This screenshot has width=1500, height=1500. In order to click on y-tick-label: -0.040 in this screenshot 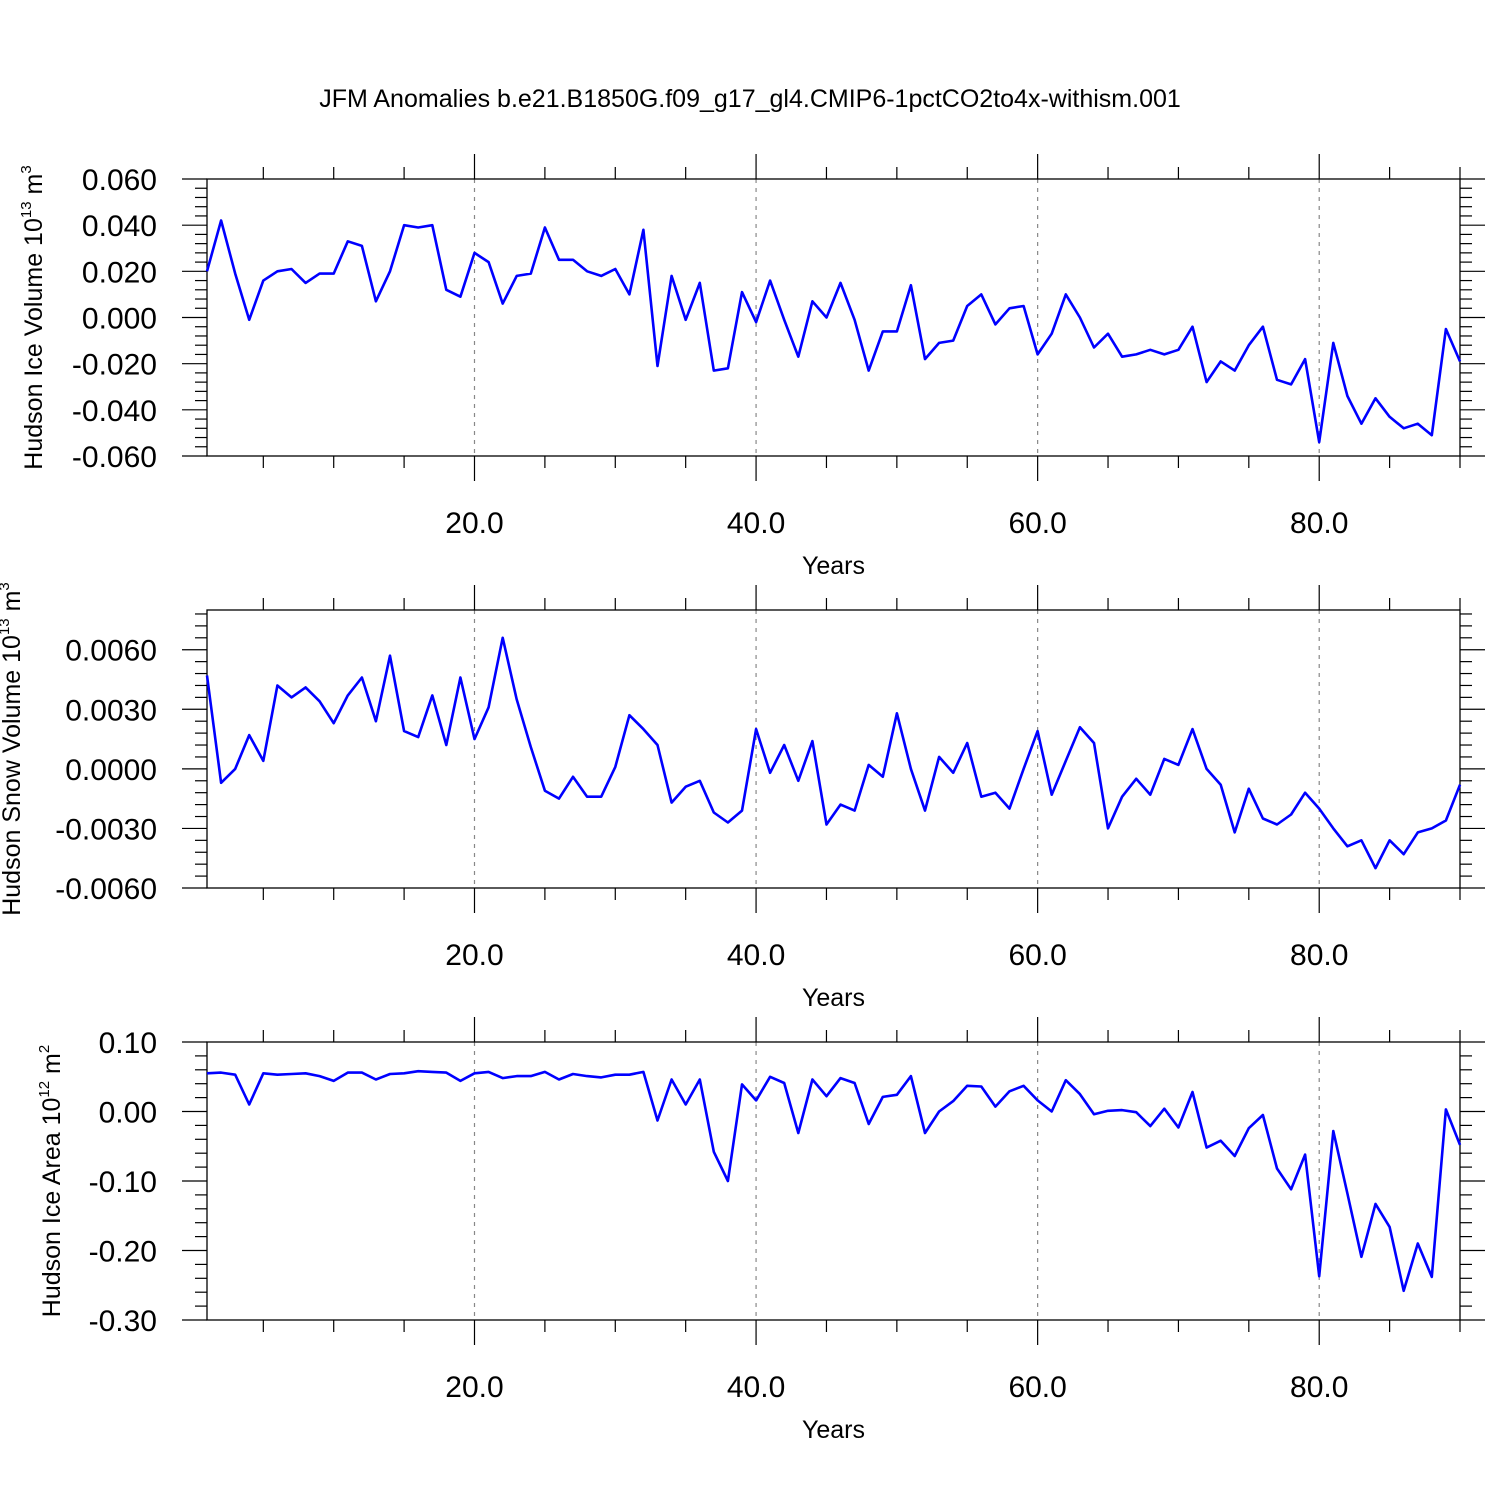, I will do `click(114, 411)`.